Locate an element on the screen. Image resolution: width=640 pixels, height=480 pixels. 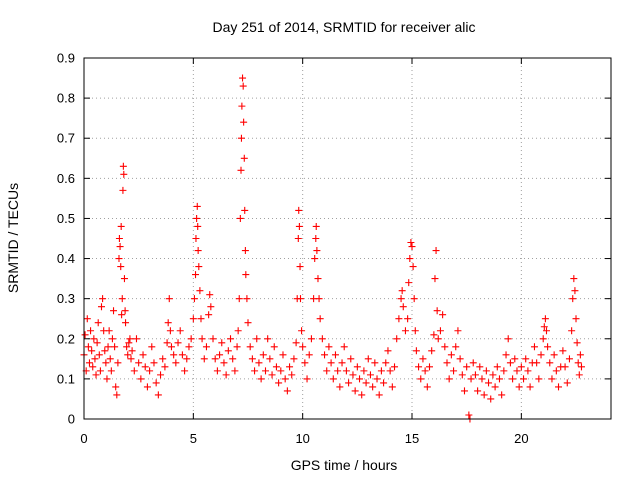
y-tick-label: 0.7 is located at coordinates (66, 138).